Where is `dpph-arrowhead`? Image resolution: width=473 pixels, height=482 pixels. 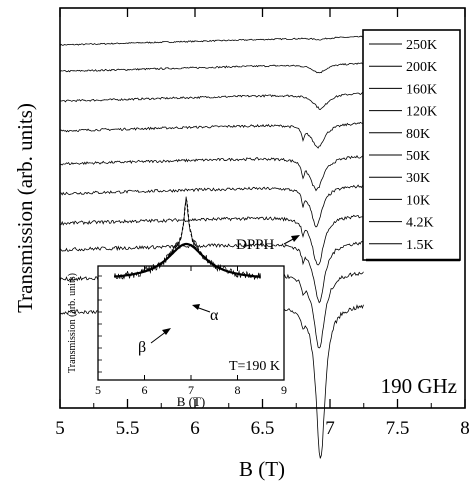 dpph-arrowhead is located at coordinates (295, 238).